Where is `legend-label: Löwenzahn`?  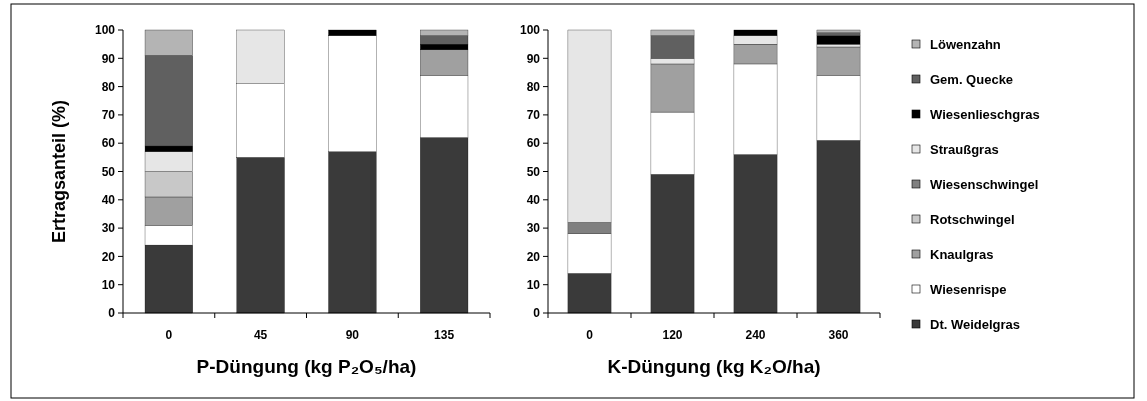
legend-label: Löwenzahn is located at coordinates (965, 44).